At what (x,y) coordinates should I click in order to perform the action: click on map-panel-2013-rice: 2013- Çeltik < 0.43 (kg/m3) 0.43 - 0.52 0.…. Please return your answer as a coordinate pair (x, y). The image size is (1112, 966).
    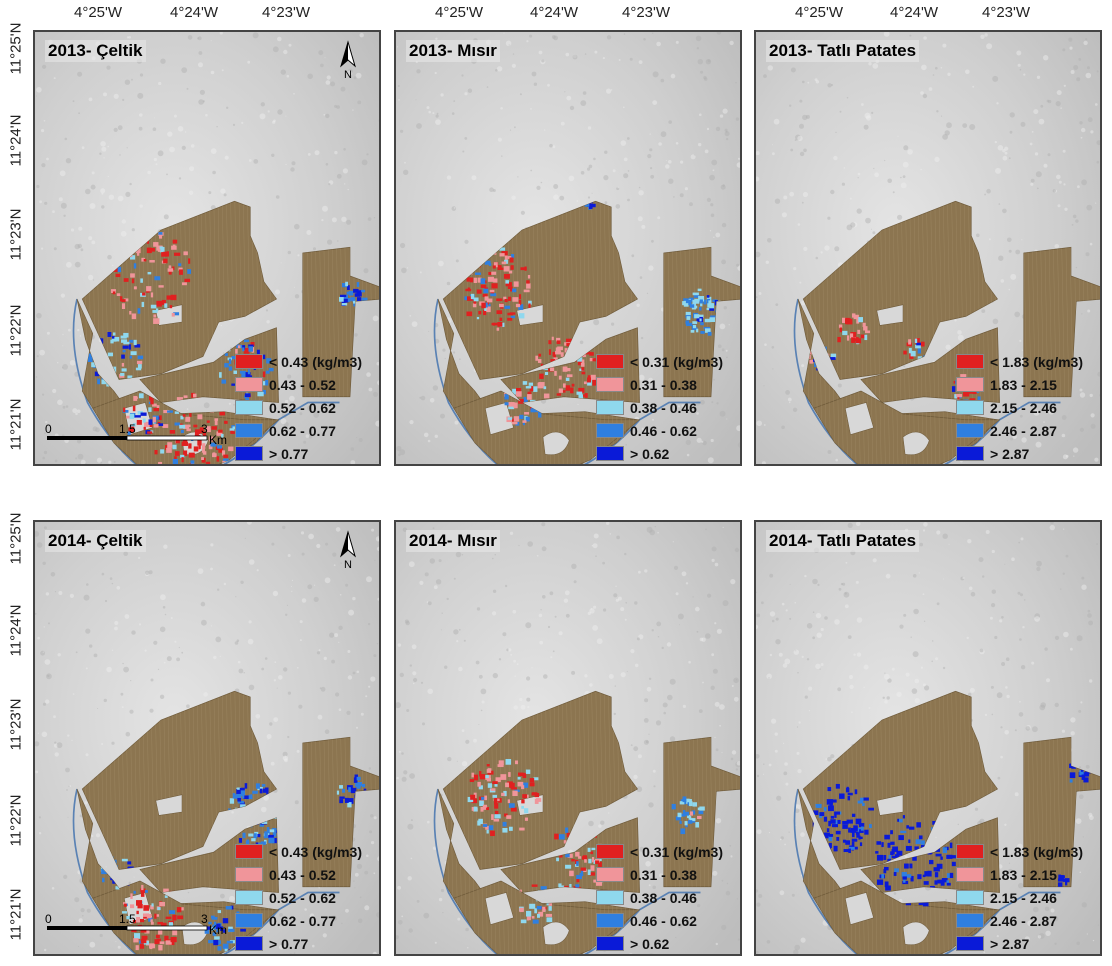
    Looking at the image, I should click on (207, 248).